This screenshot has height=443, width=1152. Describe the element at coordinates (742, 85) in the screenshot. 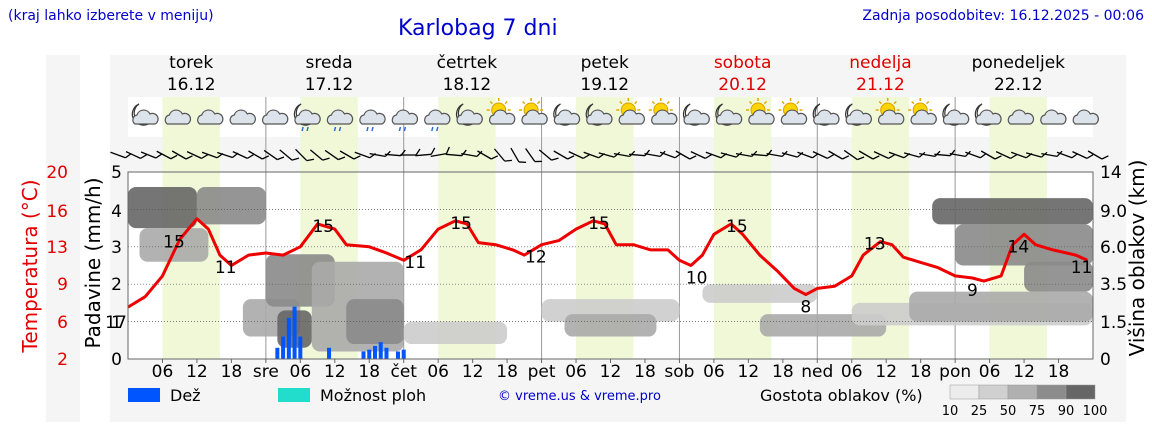

I see `day-date: 20.12` at that location.